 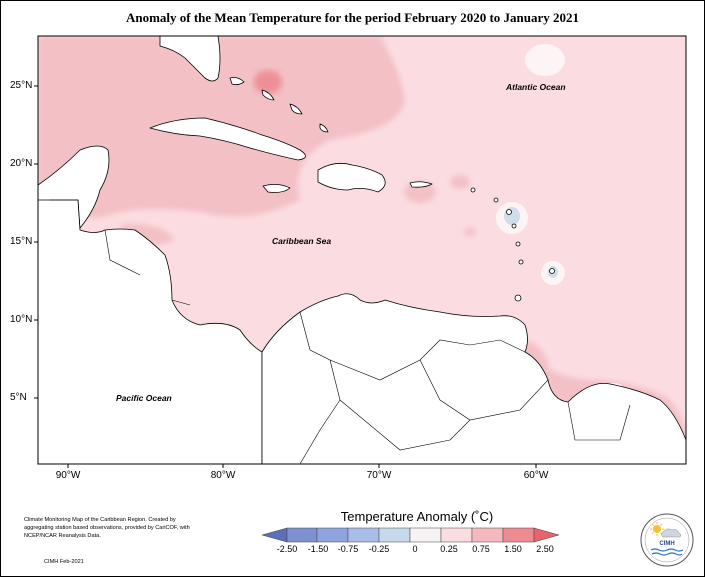 What do you see at coordinates (223, 475) in the screenshot?
I see `lon-label: 80°W` at bounding box center [223, 475].